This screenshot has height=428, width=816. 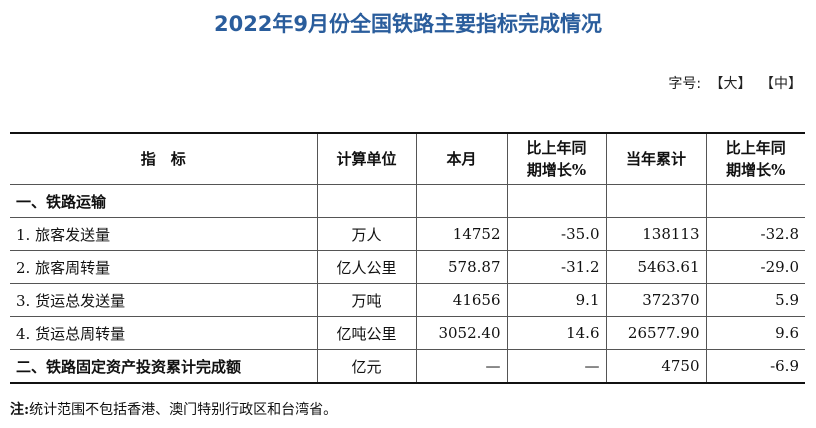 What do you see at coordinates (366, 201) in the screenshot?
I see `row-unit` at bounding box center [366, 201].